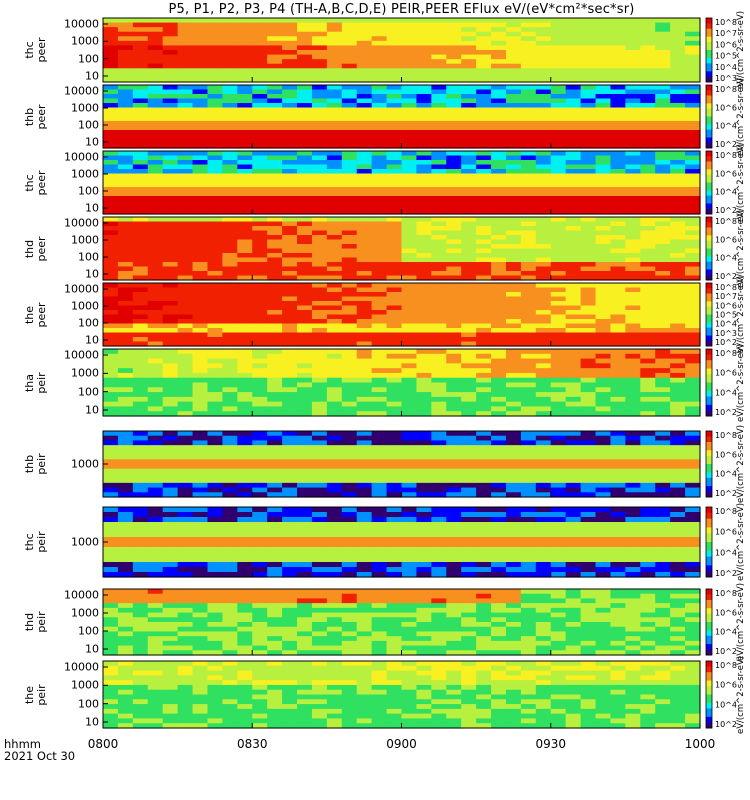 The width and height of the screenshot is (750, 800). I want to click on colorbar-tick-label: 10^7, so click(726, 33).